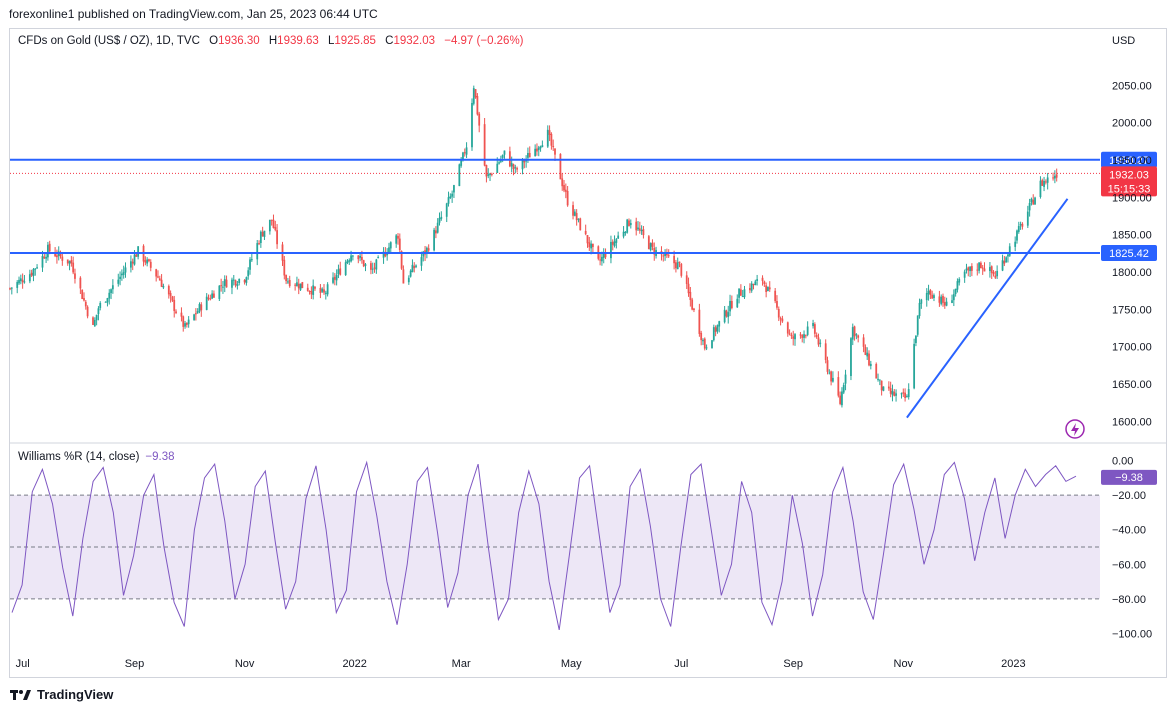  What do you see at coordinates (109, 41) in the screenshot?
I see `symbol-label: CFDs on Gold (US$ / OZ), 1D, TVC` at bounding box center [109, 41].